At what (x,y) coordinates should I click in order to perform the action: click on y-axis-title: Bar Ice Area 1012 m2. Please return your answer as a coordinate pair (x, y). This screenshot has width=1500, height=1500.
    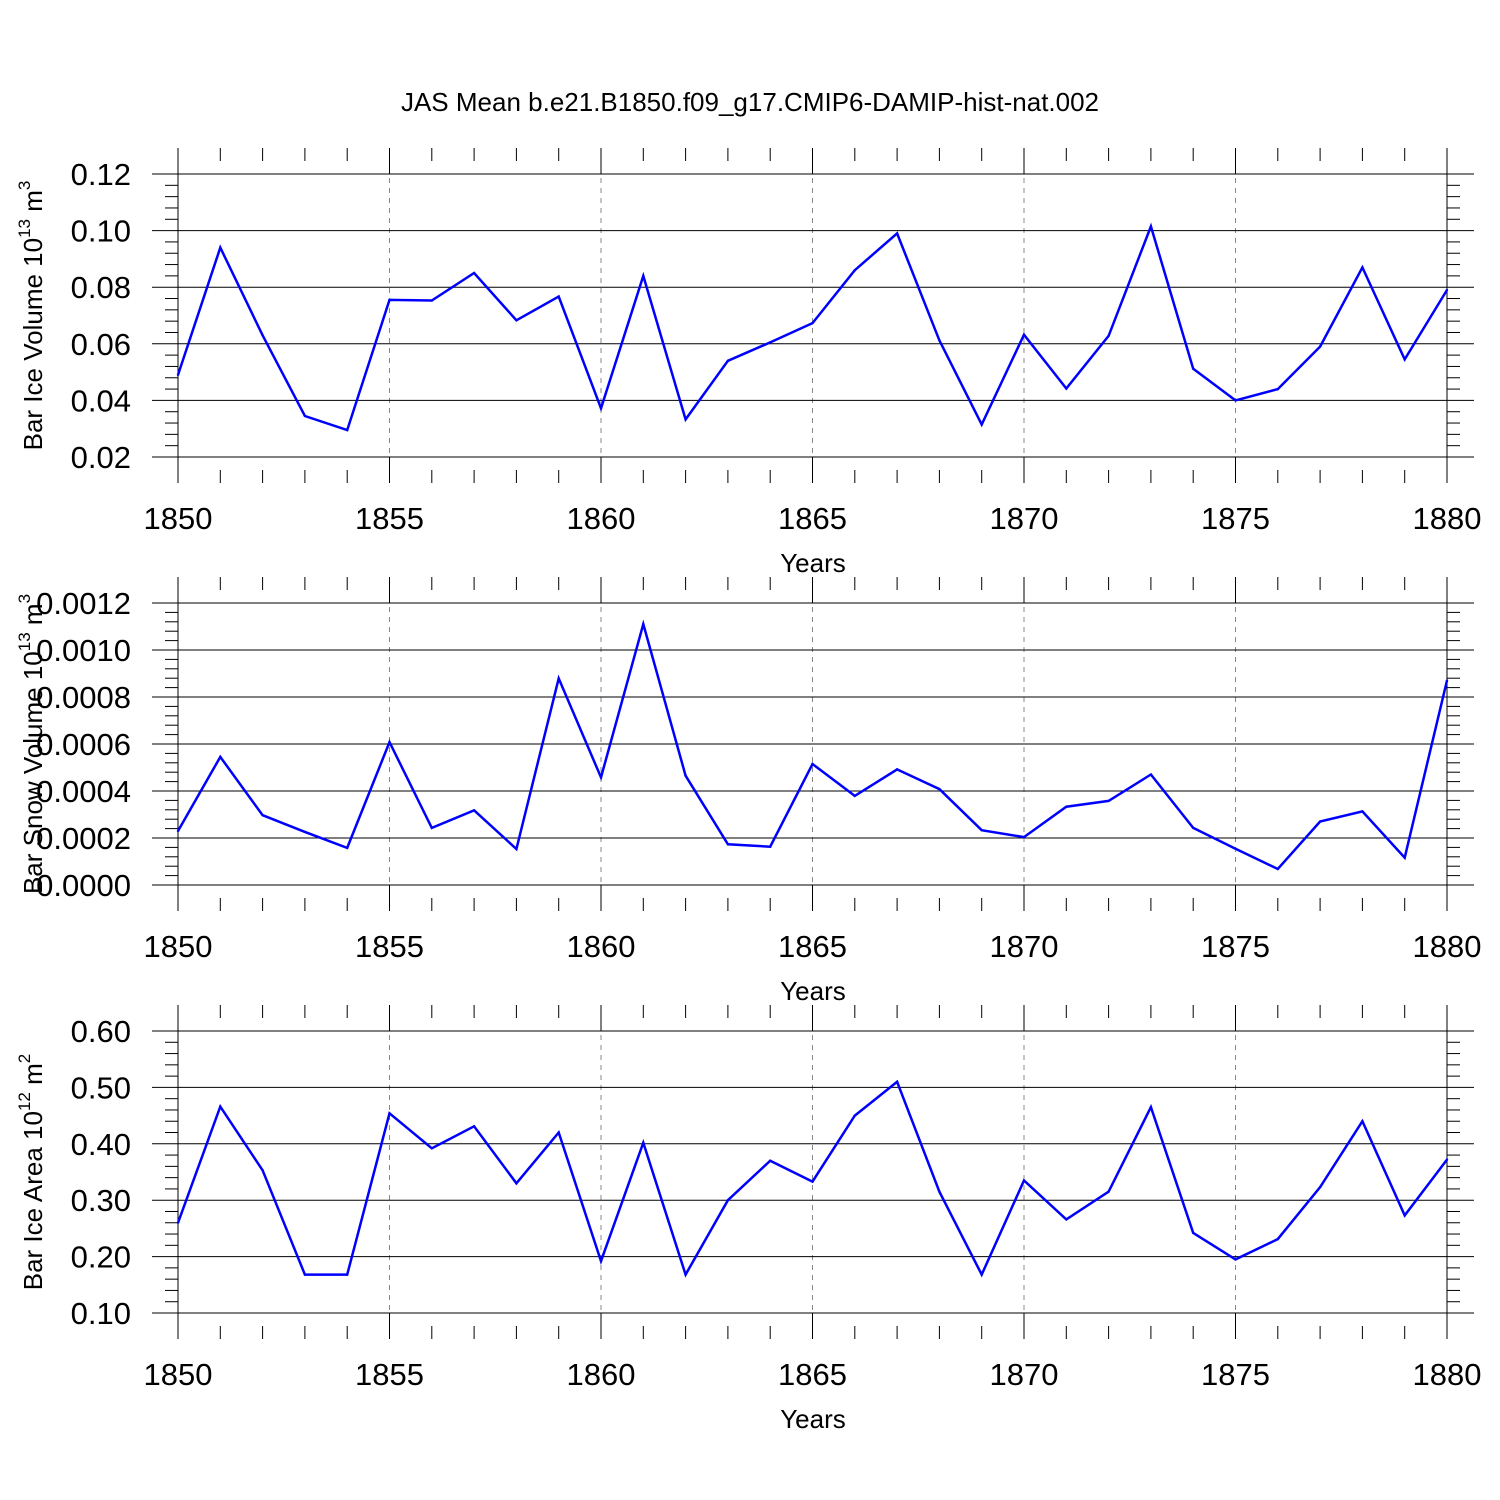
    Looking at the image, I should click on (31, 1172).